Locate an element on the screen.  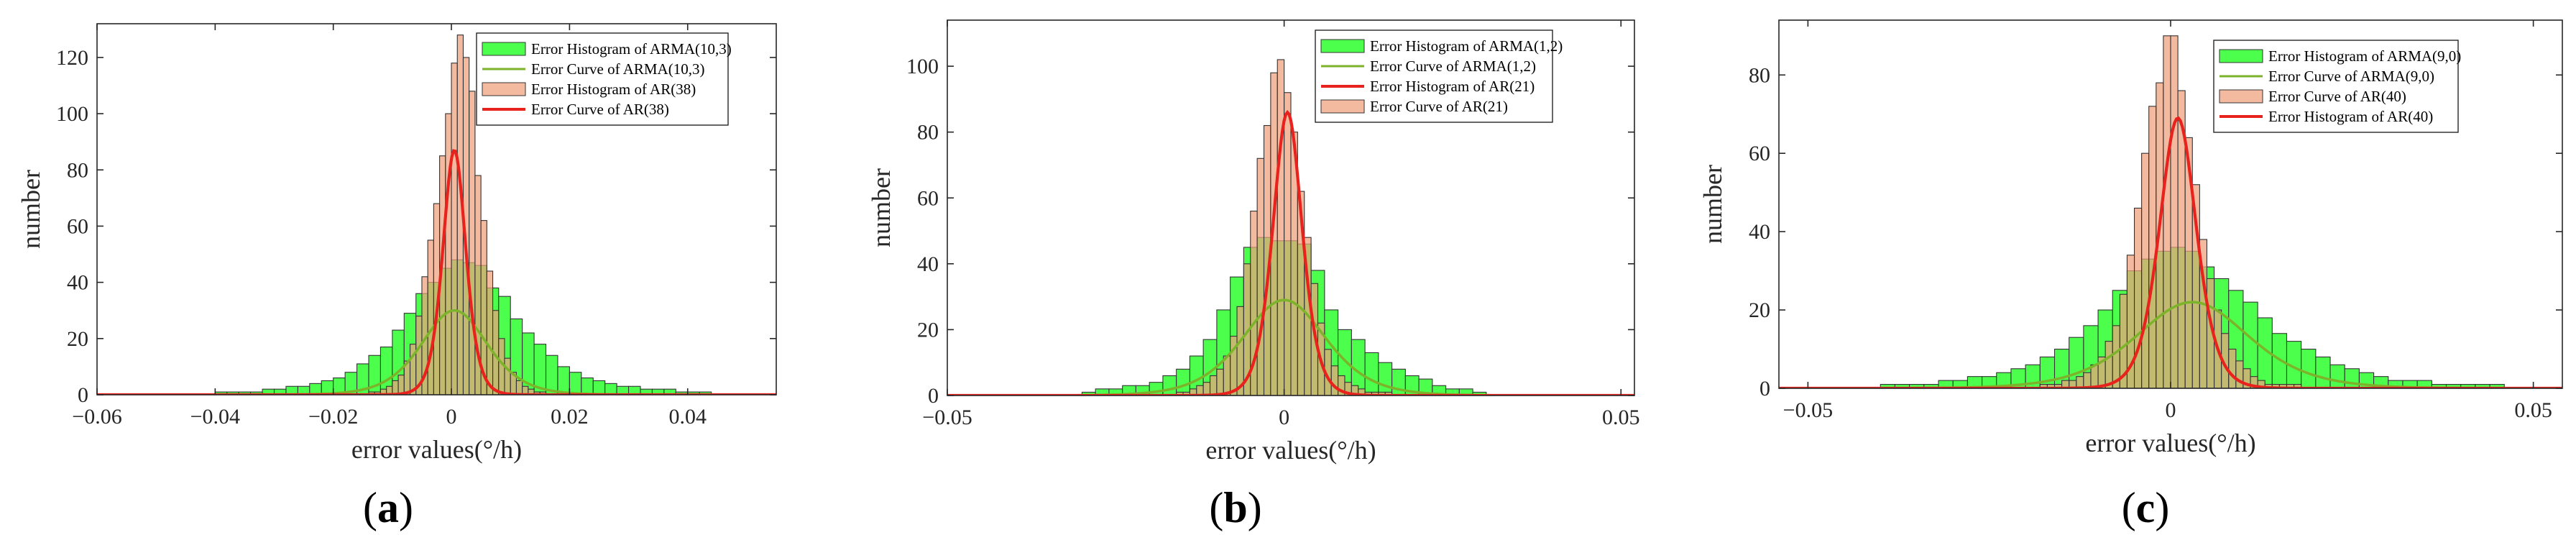
x-tick-label: −0.04 is located at coordinates (215, 417).